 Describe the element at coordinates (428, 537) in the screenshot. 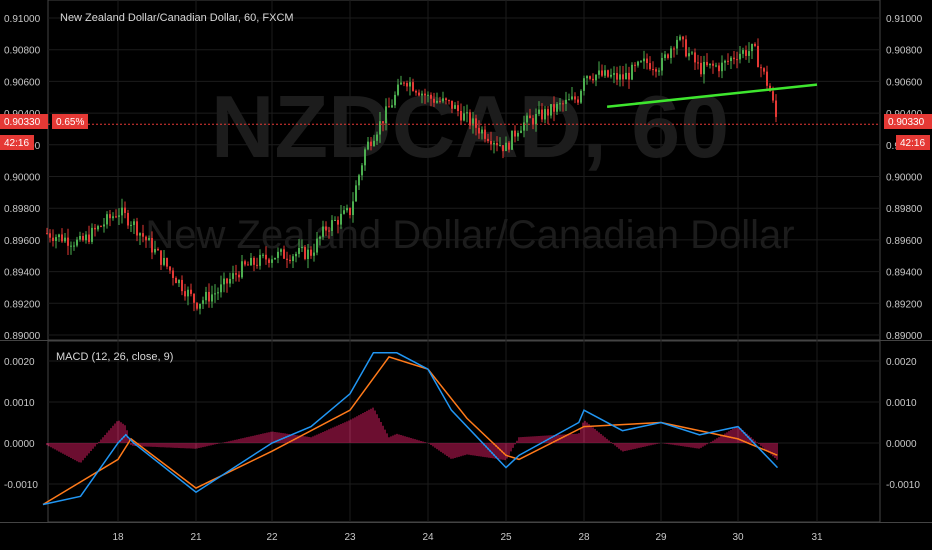

I see `time-tick-label: 24` at that location.